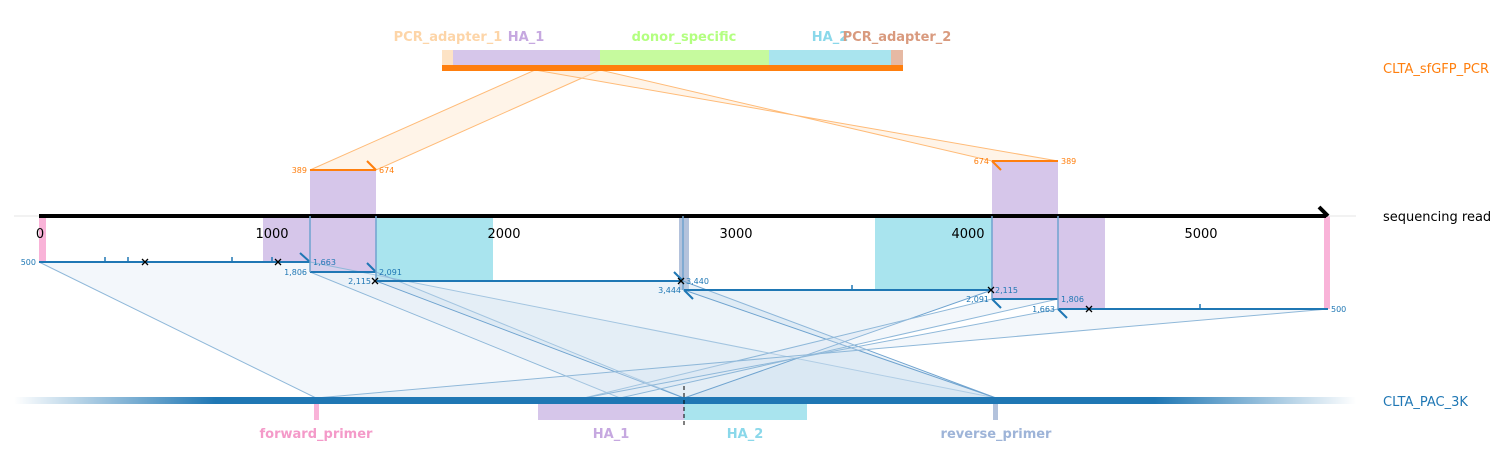  What do you see at coordinates (669, 290) in the screenshot?
I see `seg4-start-label: 3,444` at bounding box center [669, 290].